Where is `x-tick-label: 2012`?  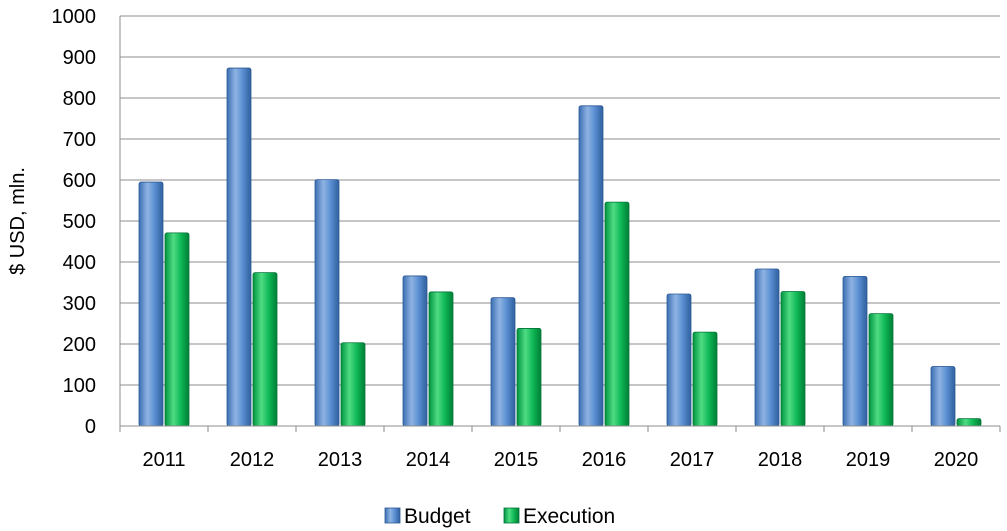
x-tick-label: 2012 is located at coordinates (252, 460).